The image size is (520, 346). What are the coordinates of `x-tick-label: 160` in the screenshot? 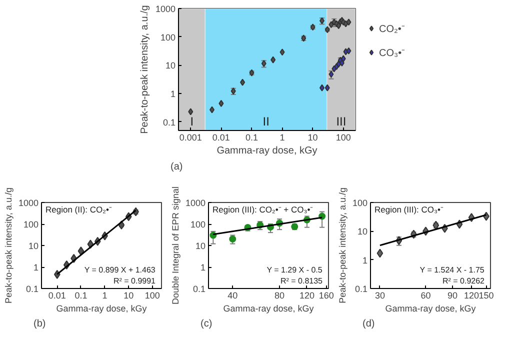 It's located at (326, 295).